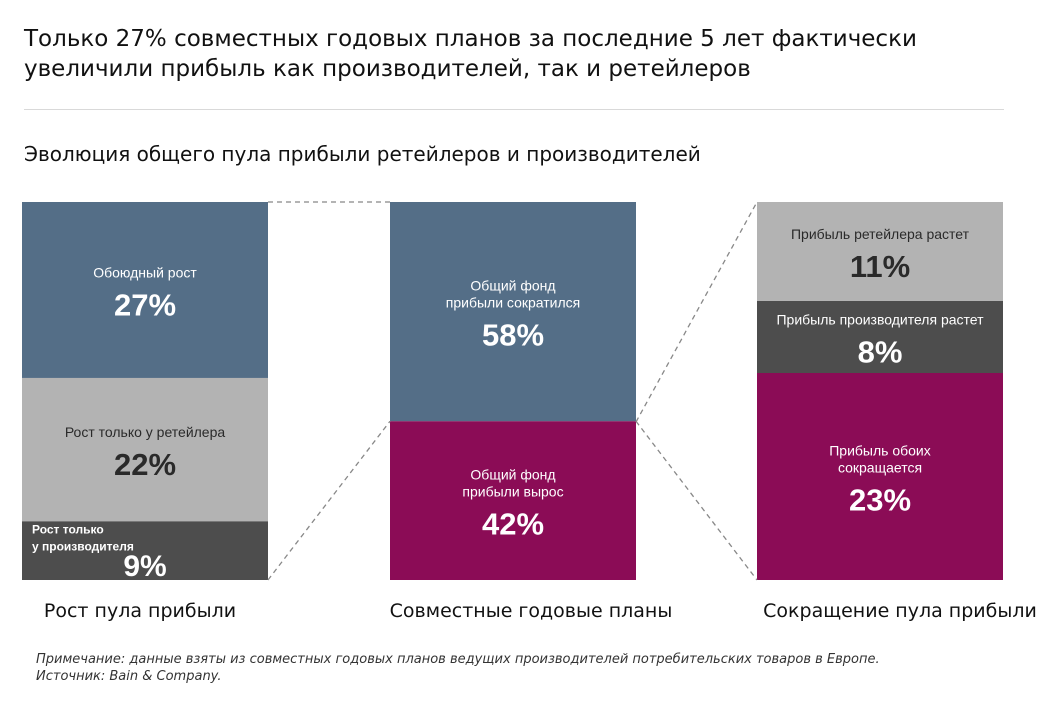  Describe the element at coordinates (145, 272) in the screenshot. I see `segment-label: Обоюдный рост` at that location.